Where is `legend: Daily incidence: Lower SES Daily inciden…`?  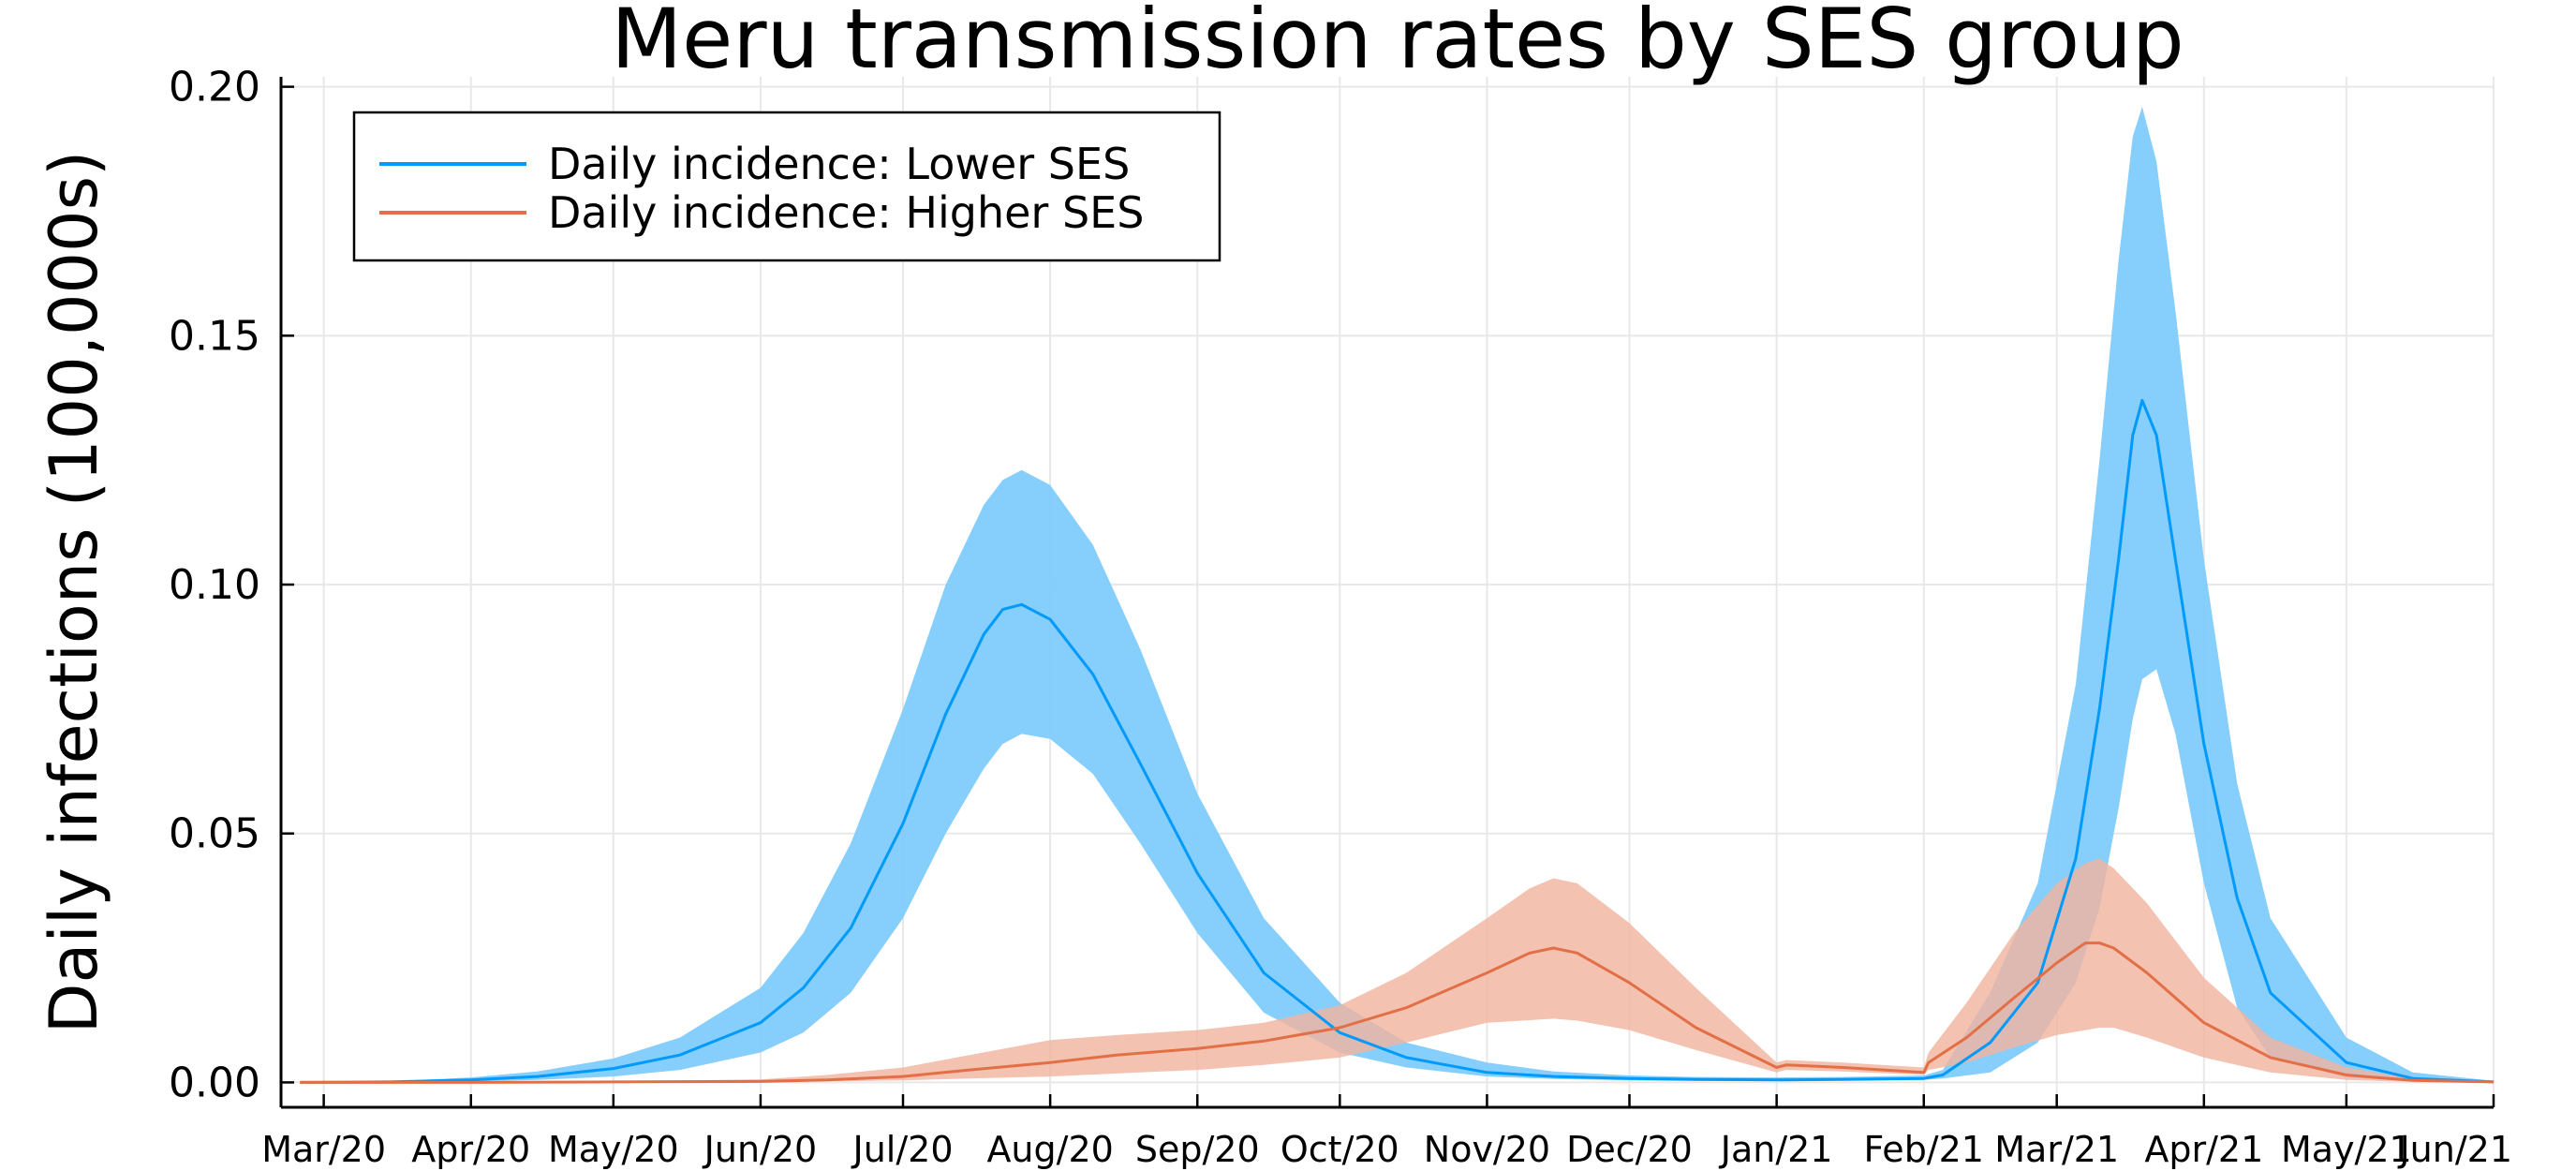
legend: Daily incidence: Lower SES Daily inciden… is located at coordinates (787, 186).